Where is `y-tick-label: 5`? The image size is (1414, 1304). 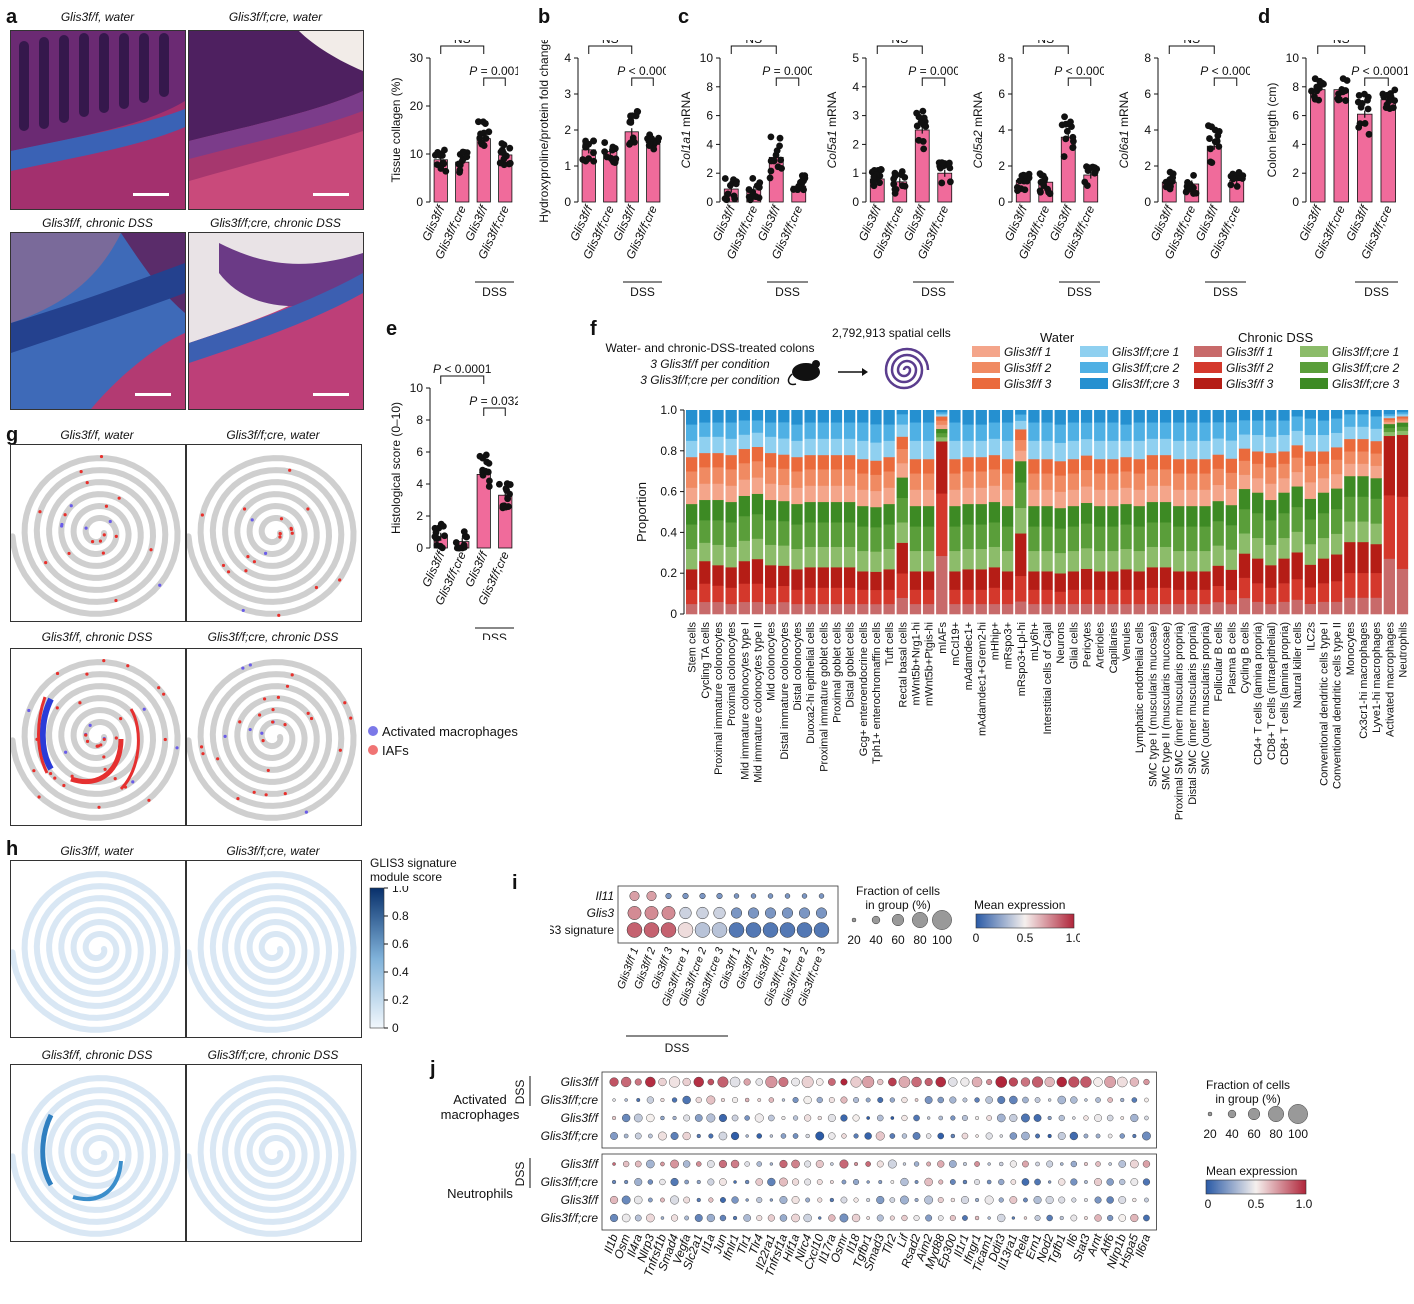 y-tick-label: 5 is located at coordinates (855, 58).